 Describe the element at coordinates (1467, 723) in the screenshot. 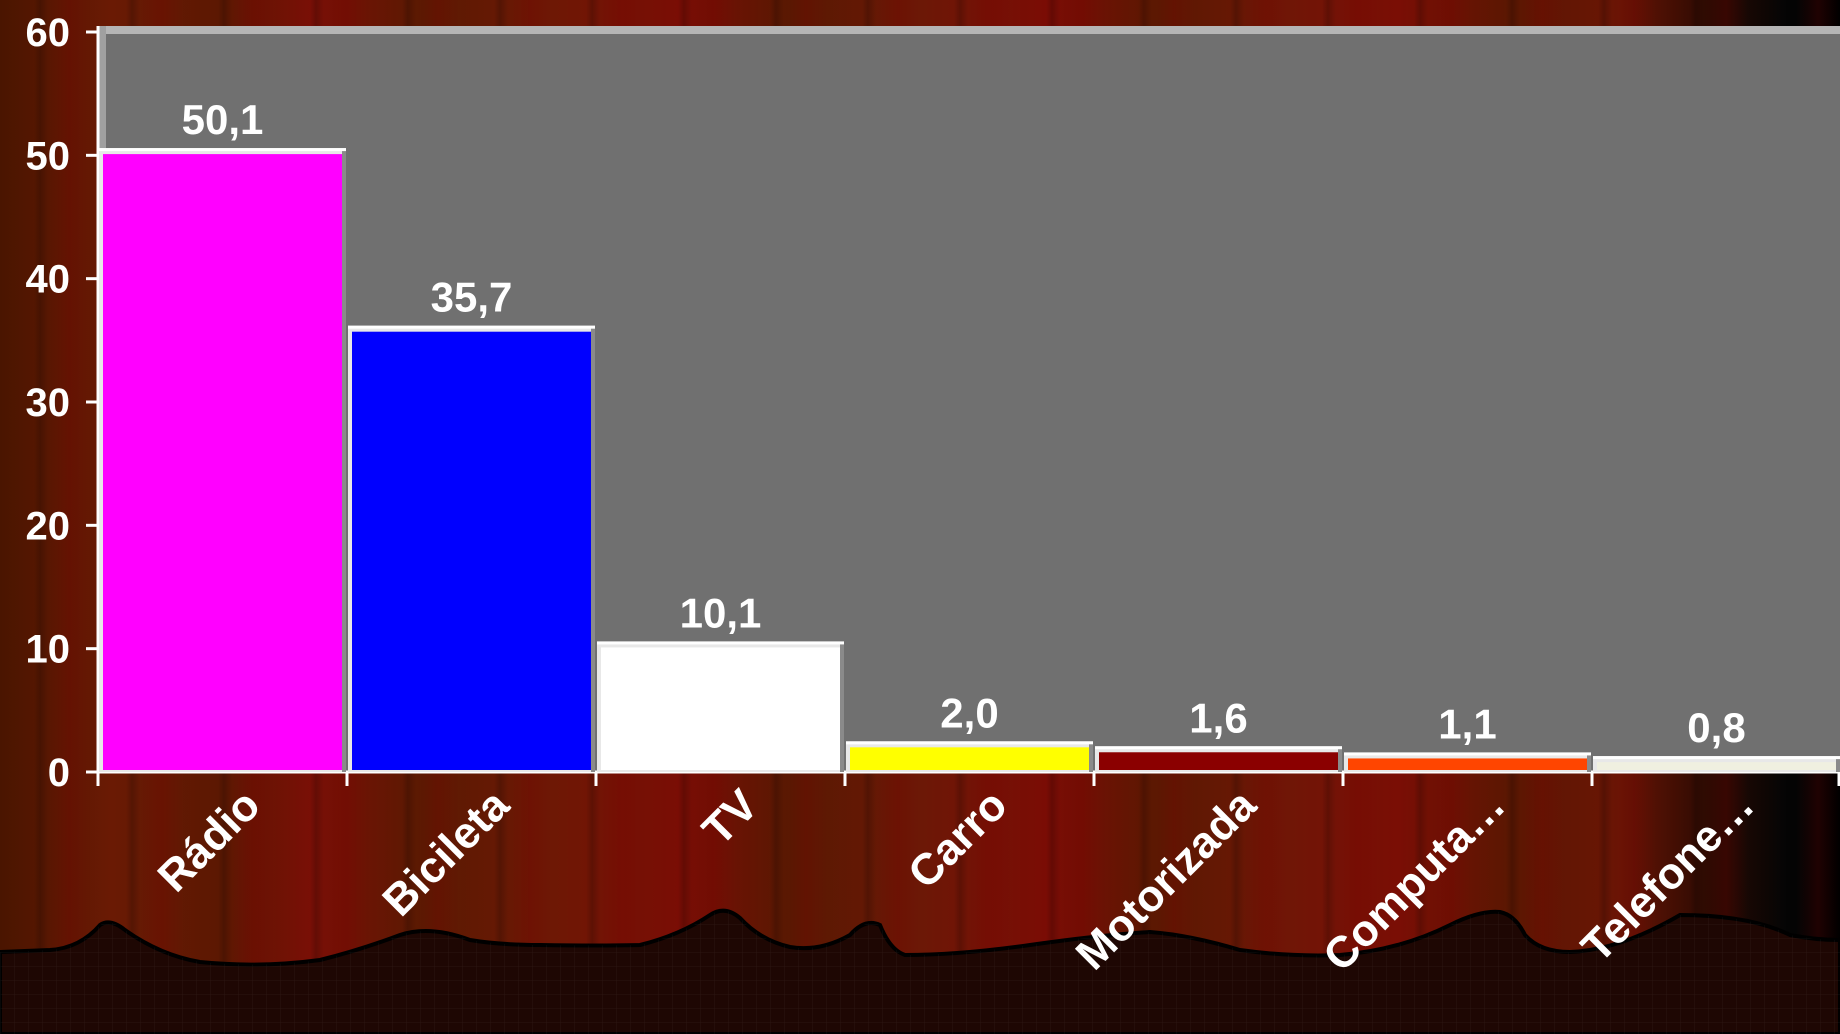

I see `data-label: 1,1` at that location.